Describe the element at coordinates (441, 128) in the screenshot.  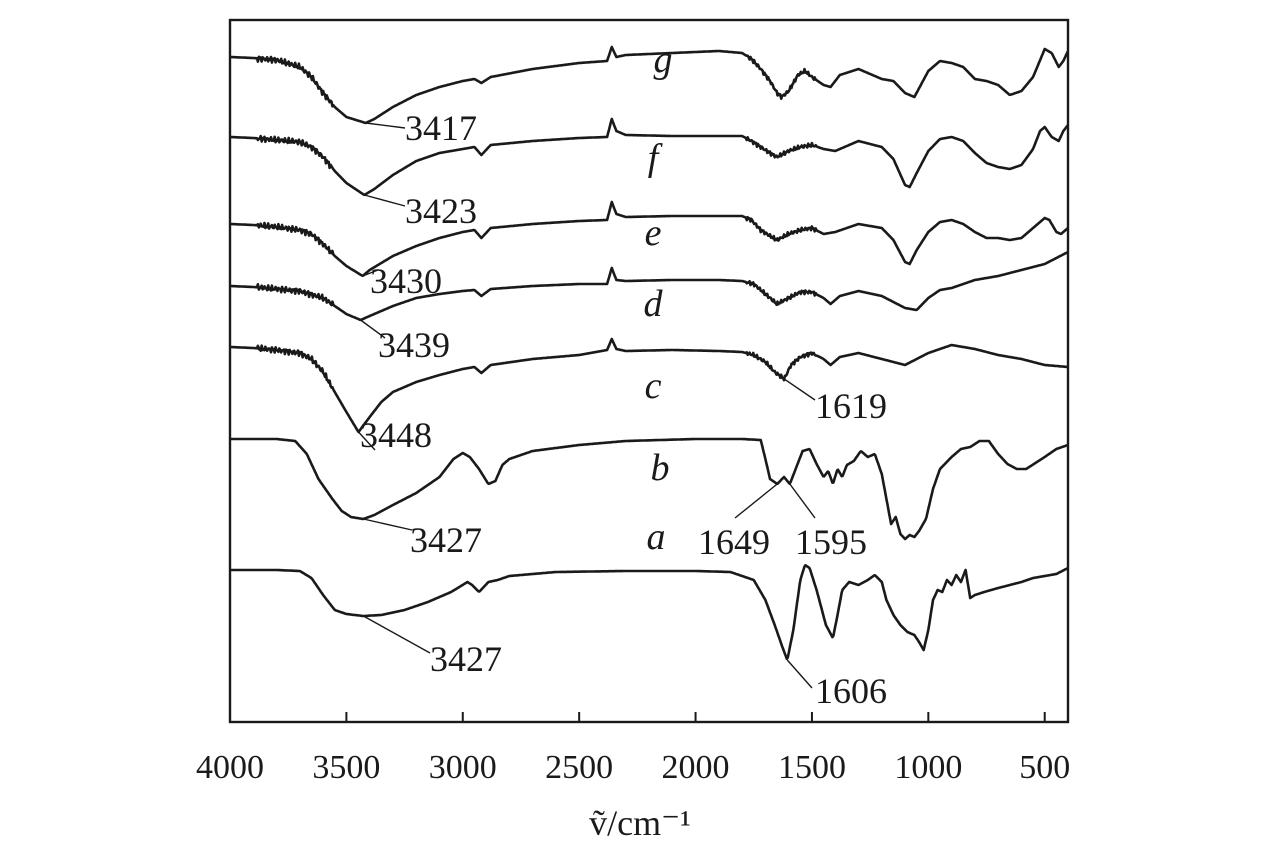
I see `peak-label: 3417` at that location.